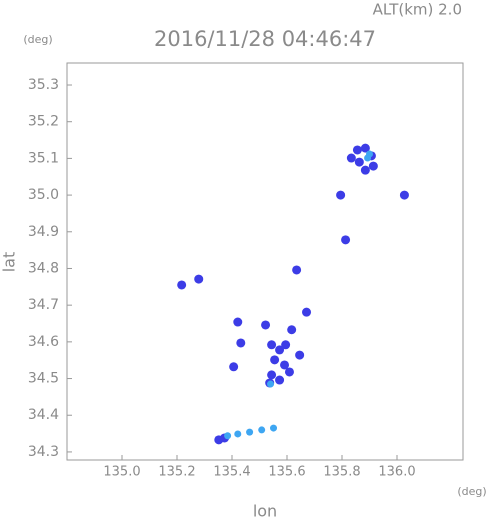 The width and height of the screenshot is (491, 521). What do you see at coordinates (43, 85) in the screenshot?
I see `y-tick-label: 35.3` at bounding box center [43, 85].